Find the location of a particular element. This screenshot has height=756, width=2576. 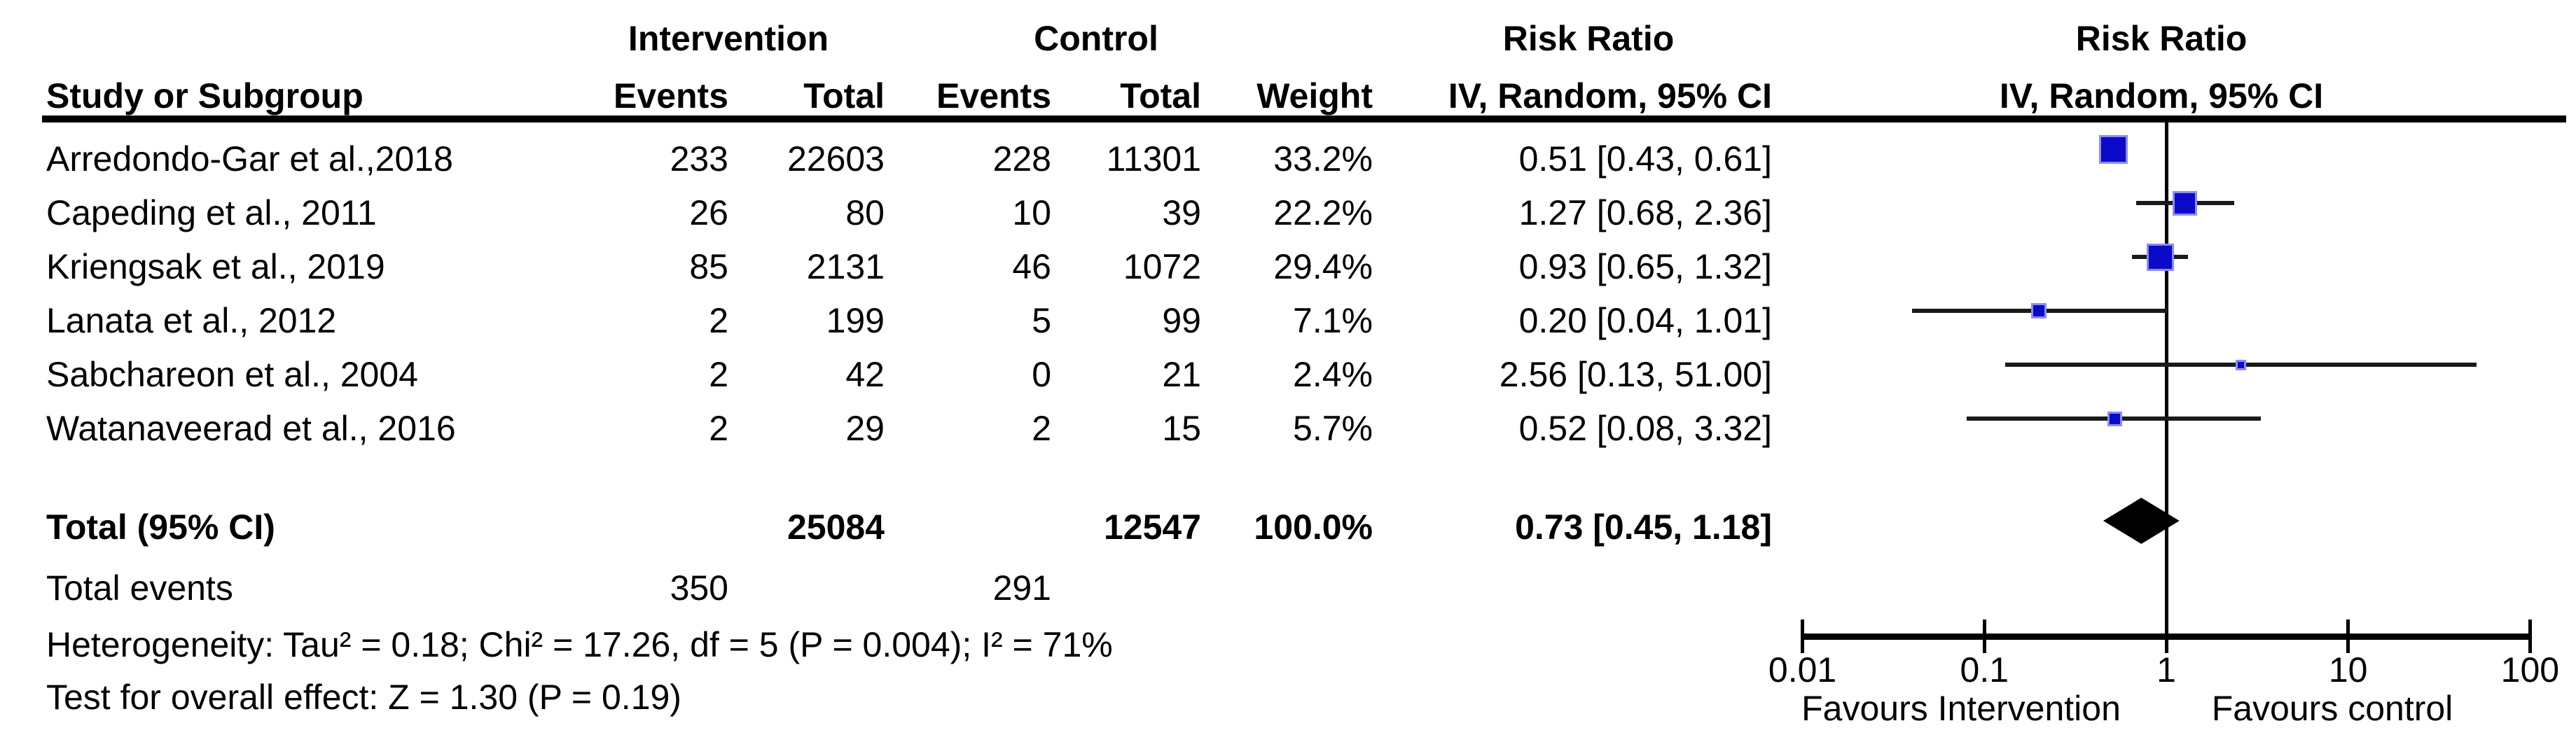

intervention-total: 29 is located at coordinates (865, 428).